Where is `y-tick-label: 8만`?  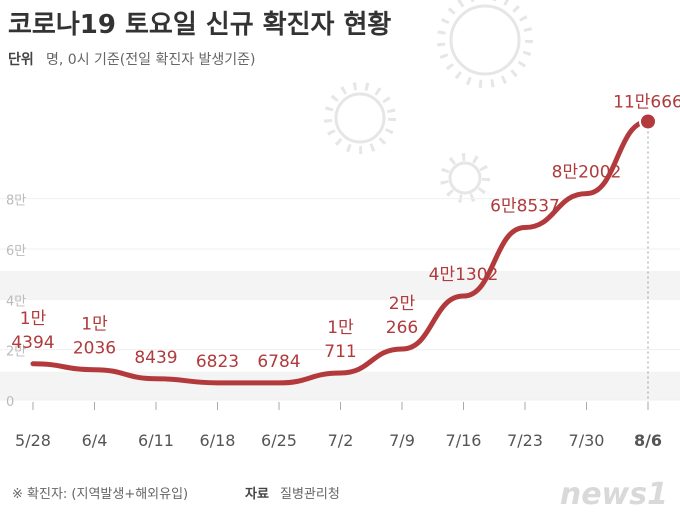
y-tick-label: 8만 is located at coordinates (16, 201).